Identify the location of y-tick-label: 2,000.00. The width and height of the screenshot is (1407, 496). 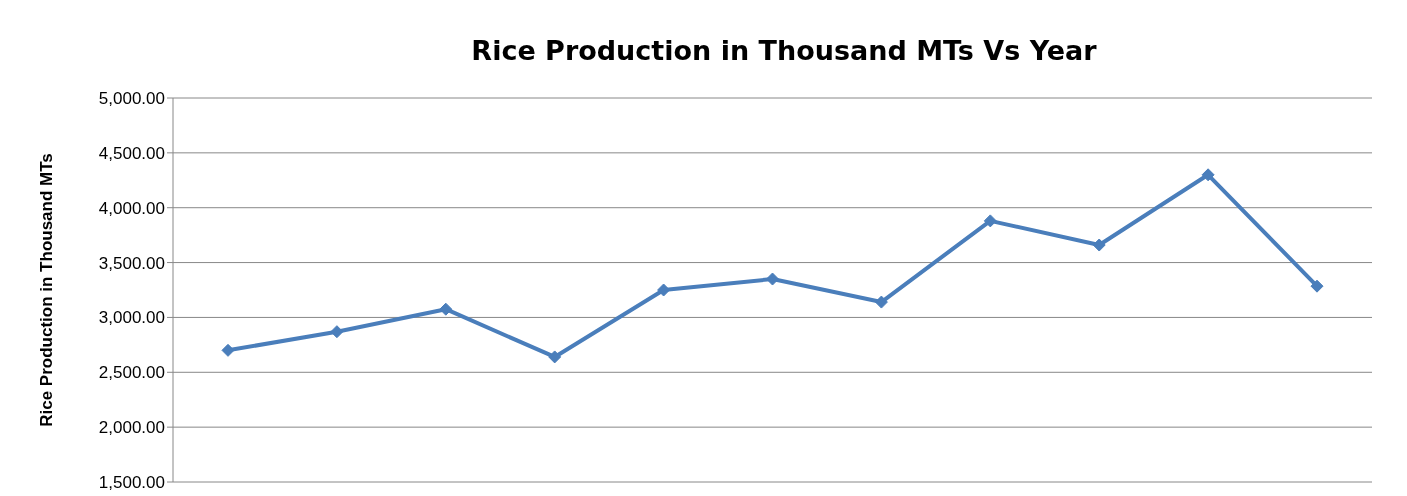
(131, 428).